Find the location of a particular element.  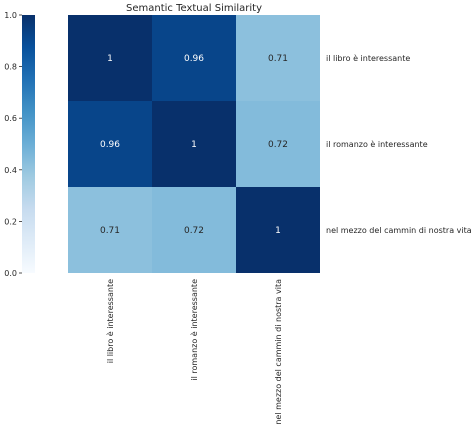

heatmap-cell-r1-c2 is located at coordinates (278, 144).